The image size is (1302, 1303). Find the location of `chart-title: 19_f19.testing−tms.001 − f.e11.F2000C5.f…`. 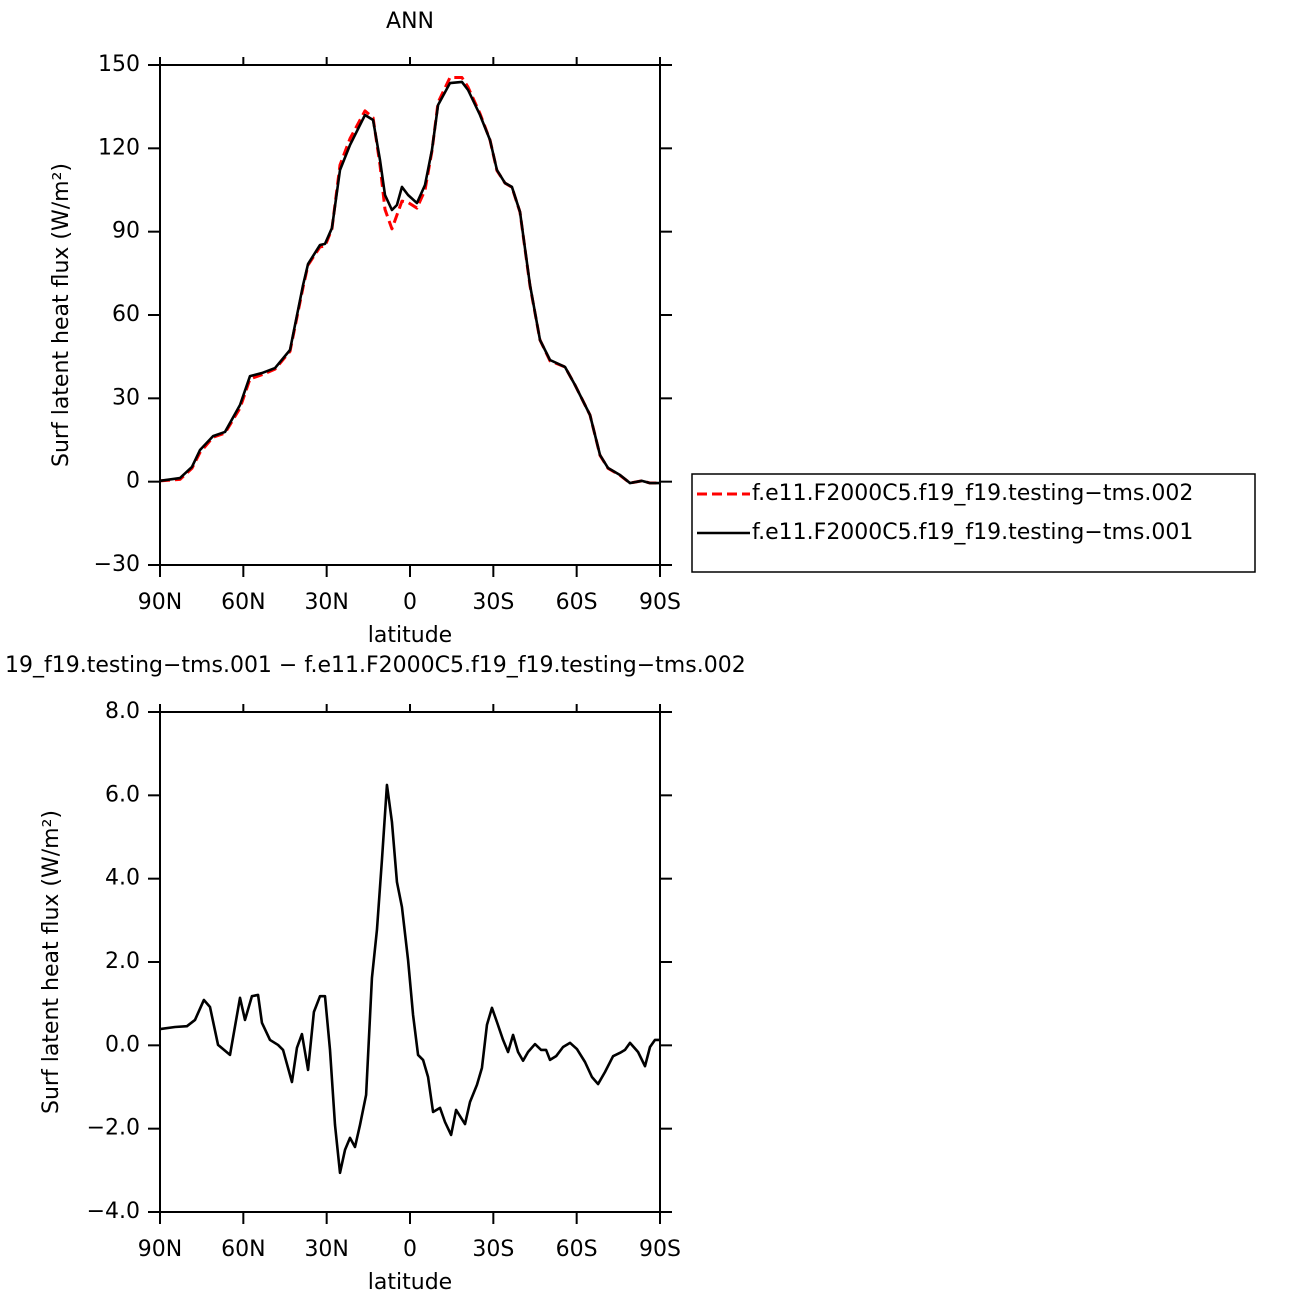

chart-title: 19_f19.testing−tms.001 − f.e11.F2000C5.f… is located at coordinates (375, 665).